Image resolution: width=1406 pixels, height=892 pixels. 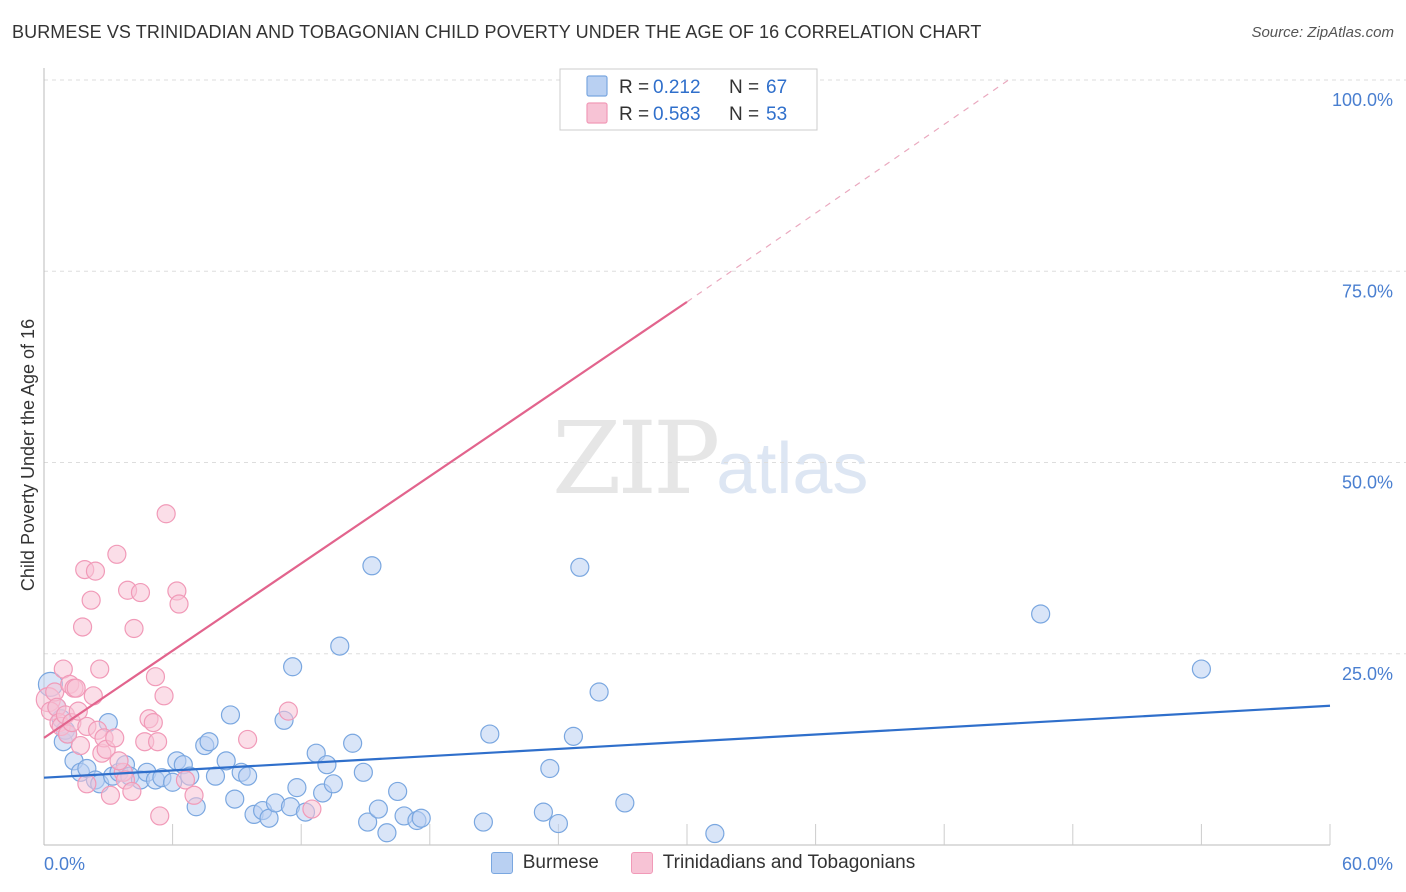 What do you see at coordinates (744, 114) in the screenshot?
I see `stats-n-label-1: N =` at bounding box center [744, 114].